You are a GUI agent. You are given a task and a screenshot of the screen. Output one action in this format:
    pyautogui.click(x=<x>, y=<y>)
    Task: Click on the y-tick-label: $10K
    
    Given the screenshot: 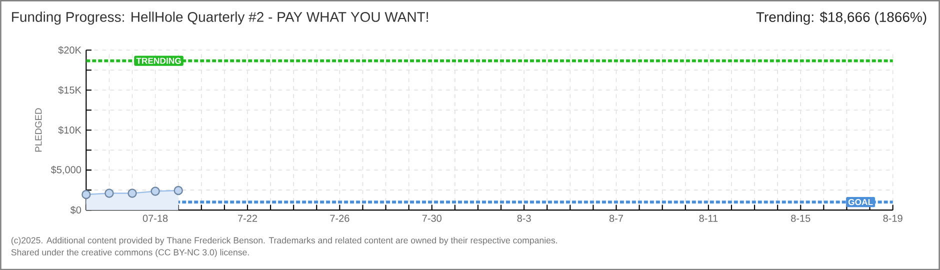 What is the action you would take?
    pyautogui.click(x=70, y=130)
    